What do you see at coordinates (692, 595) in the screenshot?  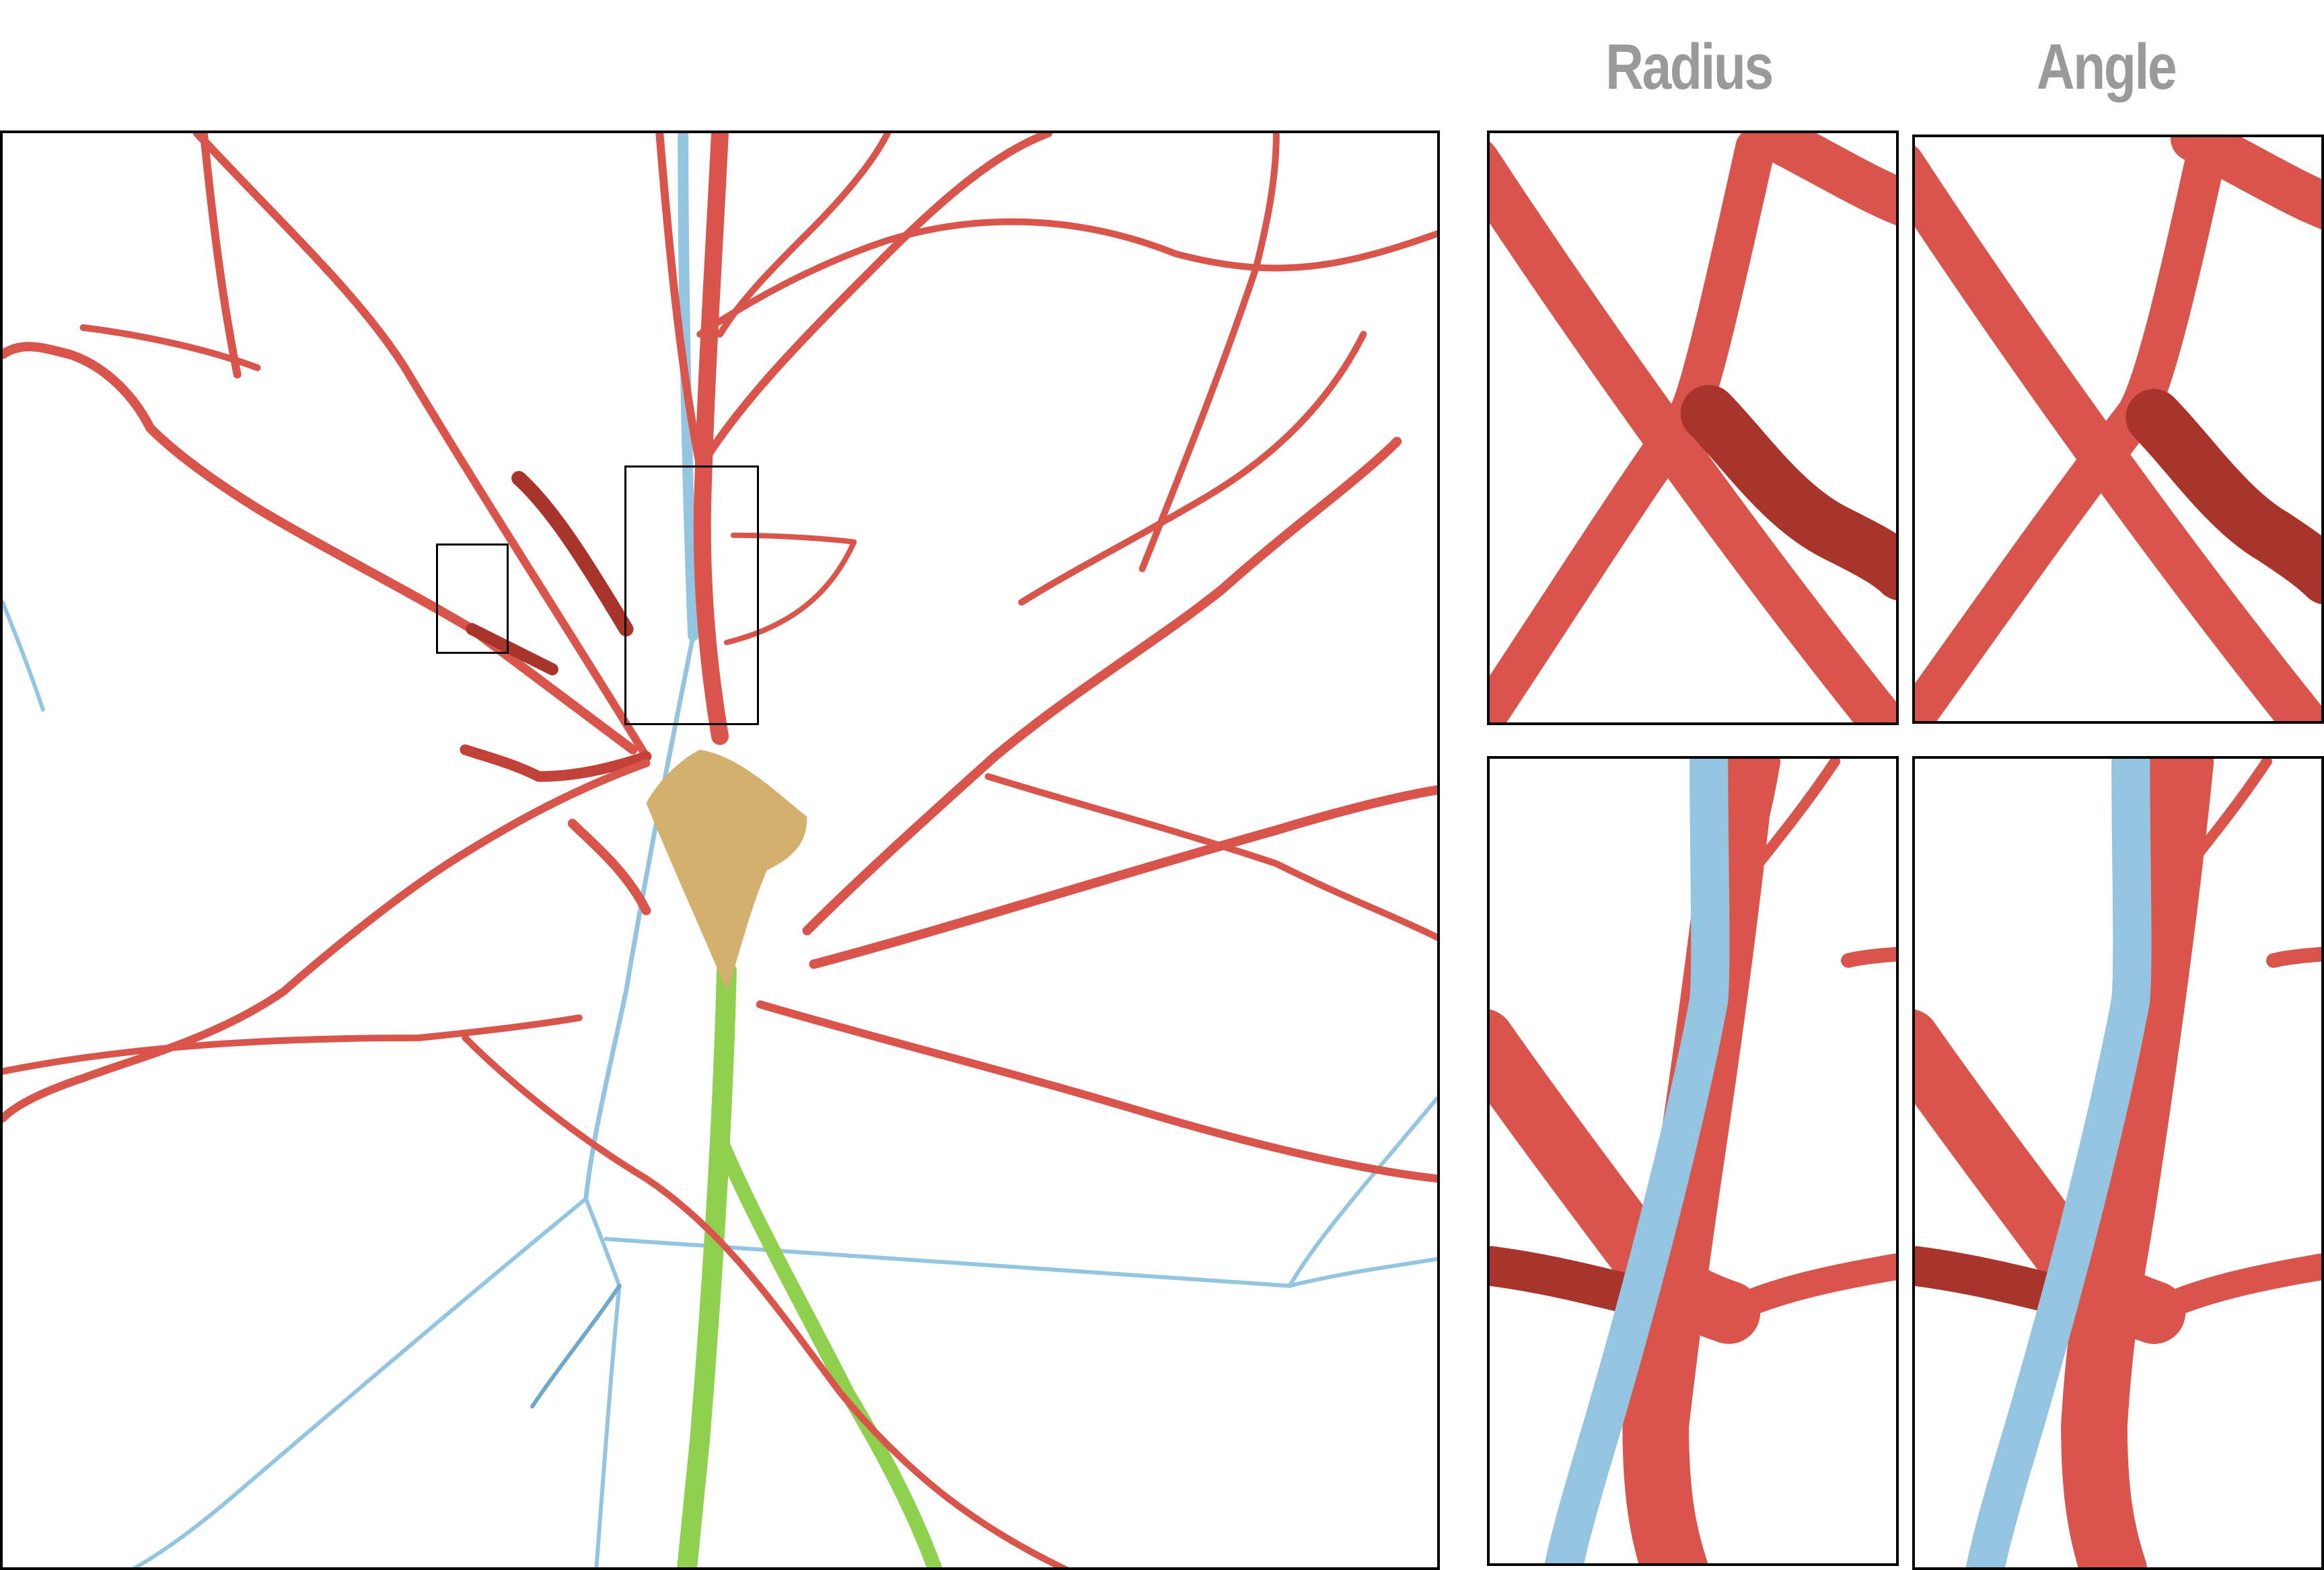 I see `inset-marker-trunk` at bounding box center [692, 595].